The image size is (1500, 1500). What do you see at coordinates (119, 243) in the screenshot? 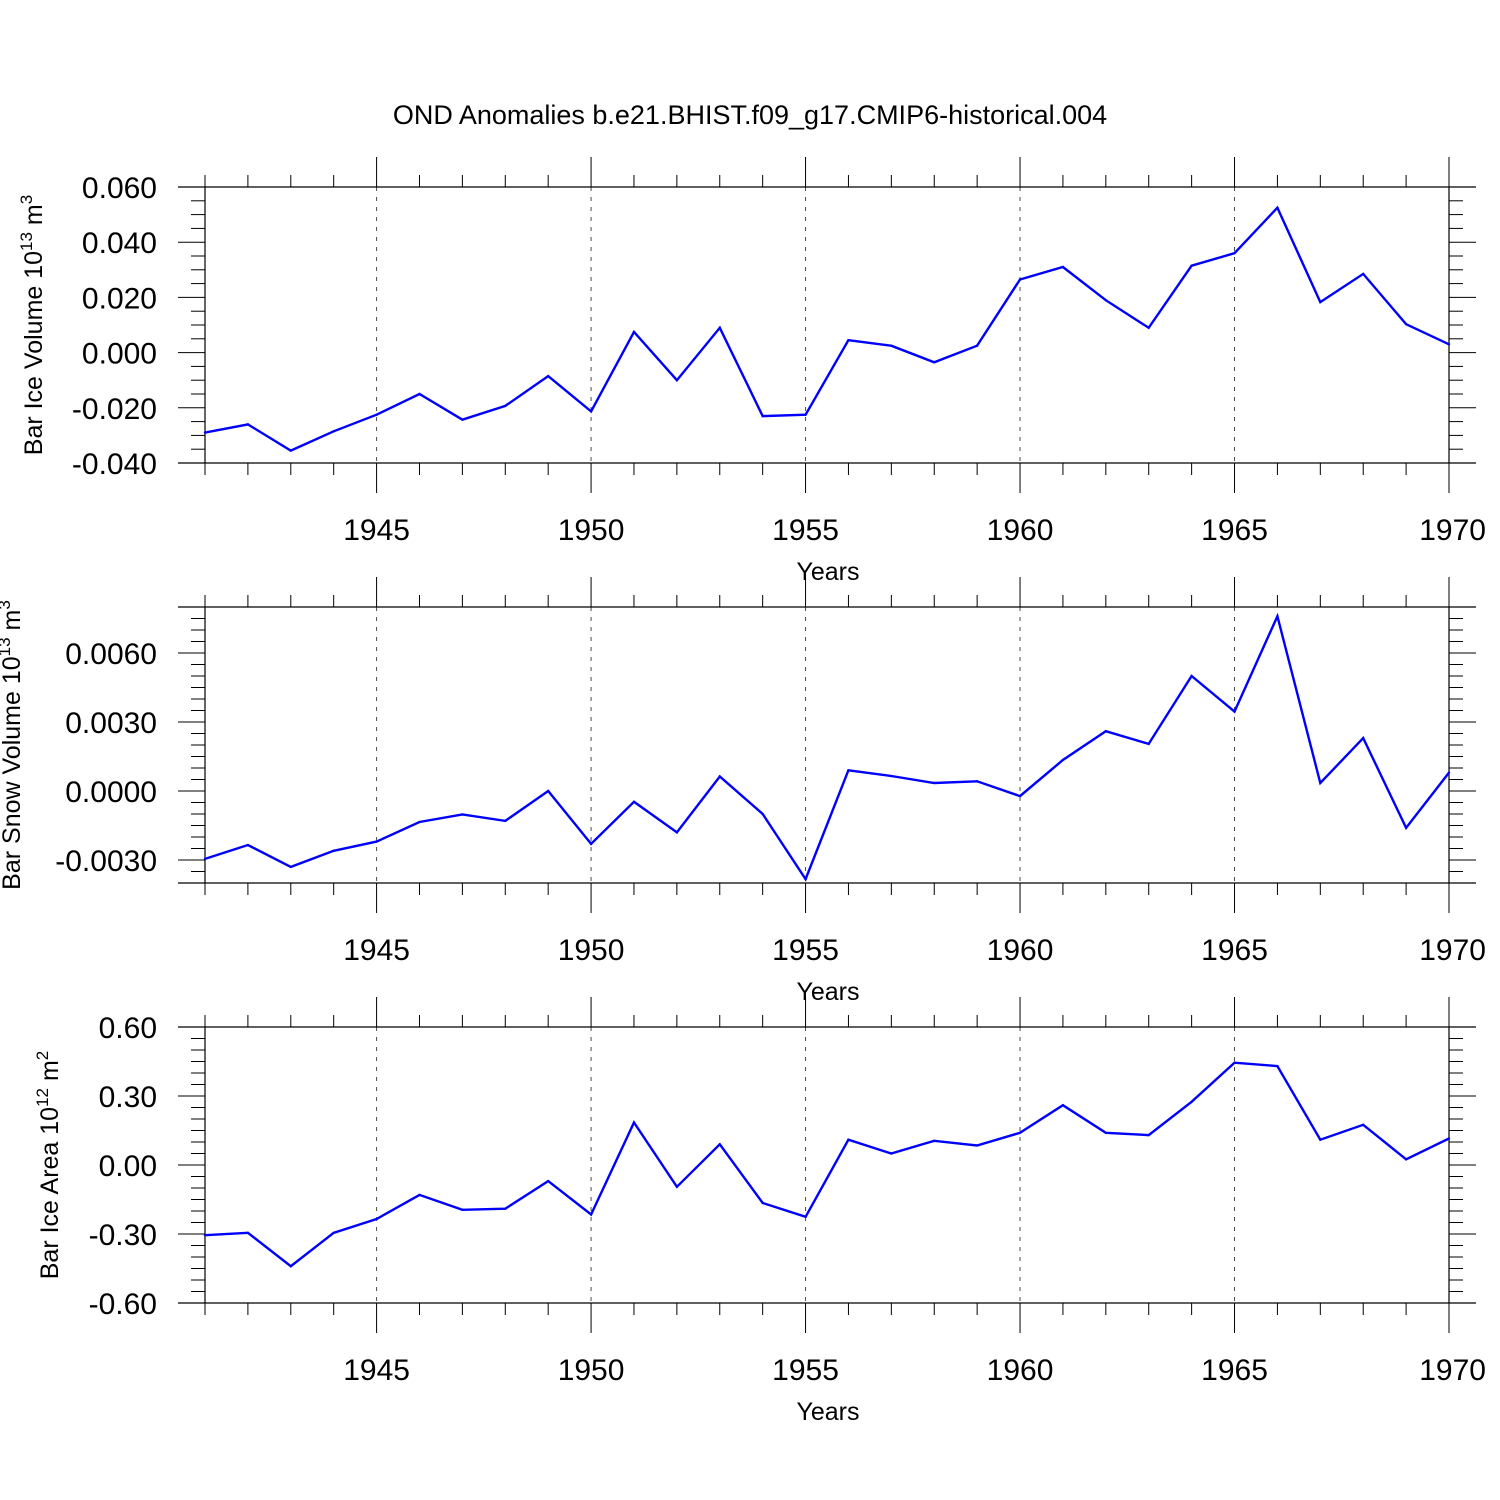
I see `y-tick-label: 0.040` at bounding box center [119, 243].